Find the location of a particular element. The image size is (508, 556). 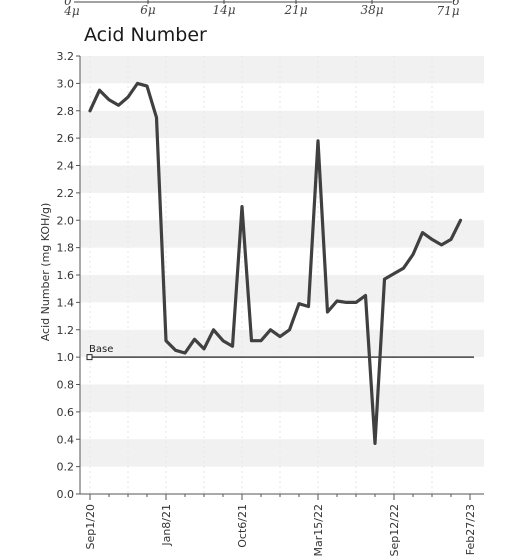

x-tick-label: Mar15/22 is located at coordinates (318, 530).